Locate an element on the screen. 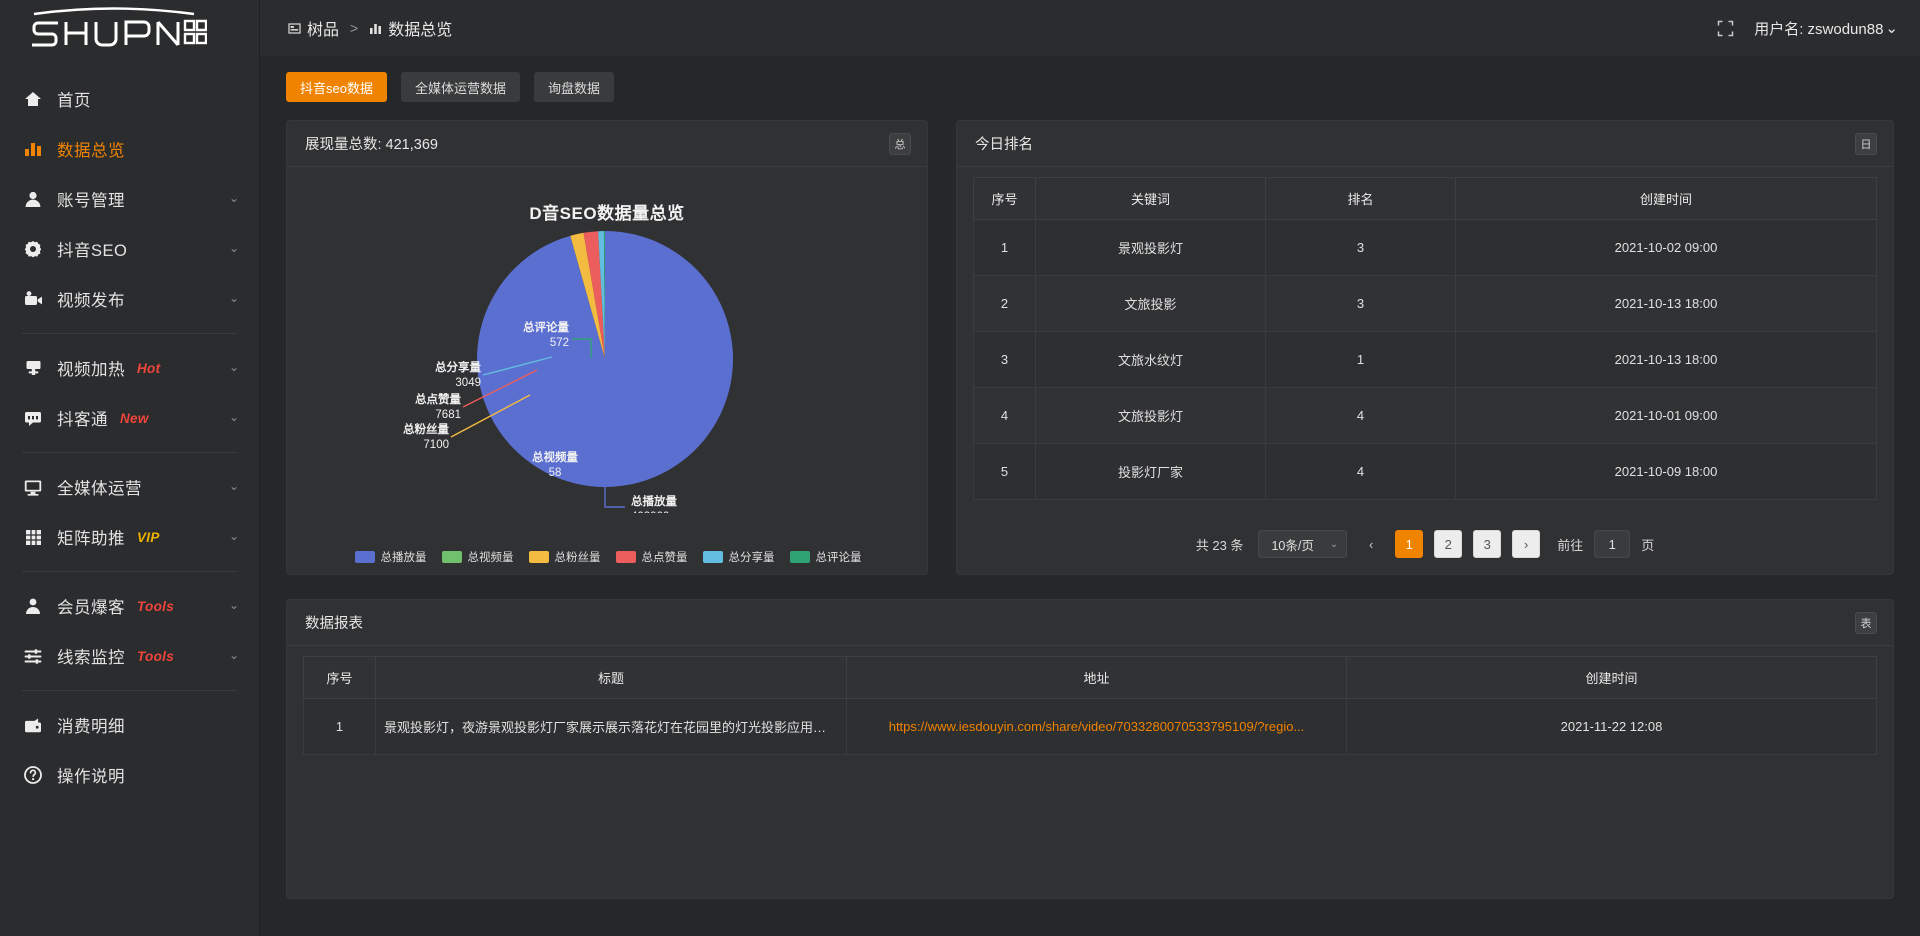 Image resolution: width=1920 pixels, height=936 pixels. sidebar-item-2: 账号管理 ⌄ is located at coordinates (129, 199).